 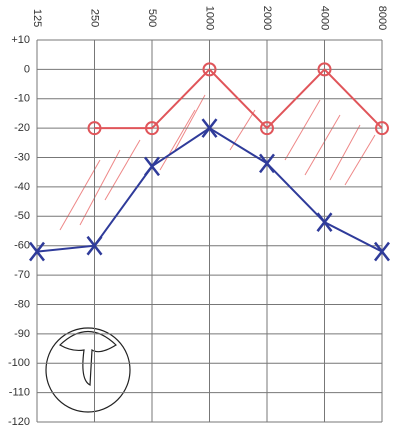 I want to click on y-tick-label: -10, so click(x=22, y=99).